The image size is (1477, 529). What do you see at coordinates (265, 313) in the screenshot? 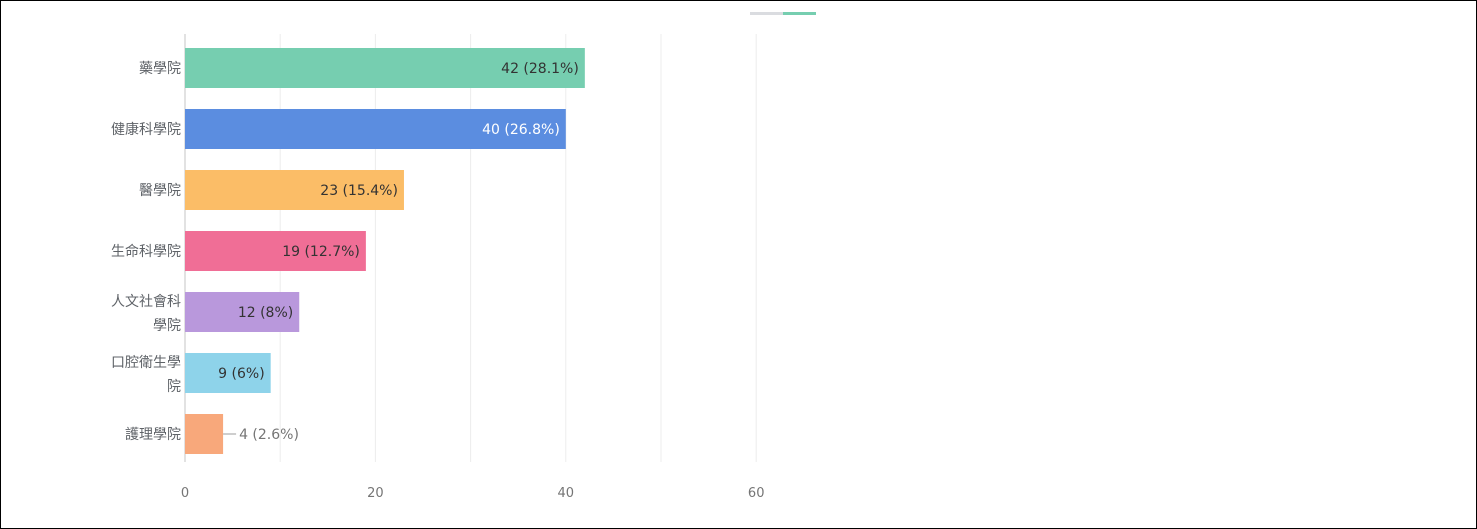
I see `data-label: 12 (8%)` at bounding box center [265, 313].